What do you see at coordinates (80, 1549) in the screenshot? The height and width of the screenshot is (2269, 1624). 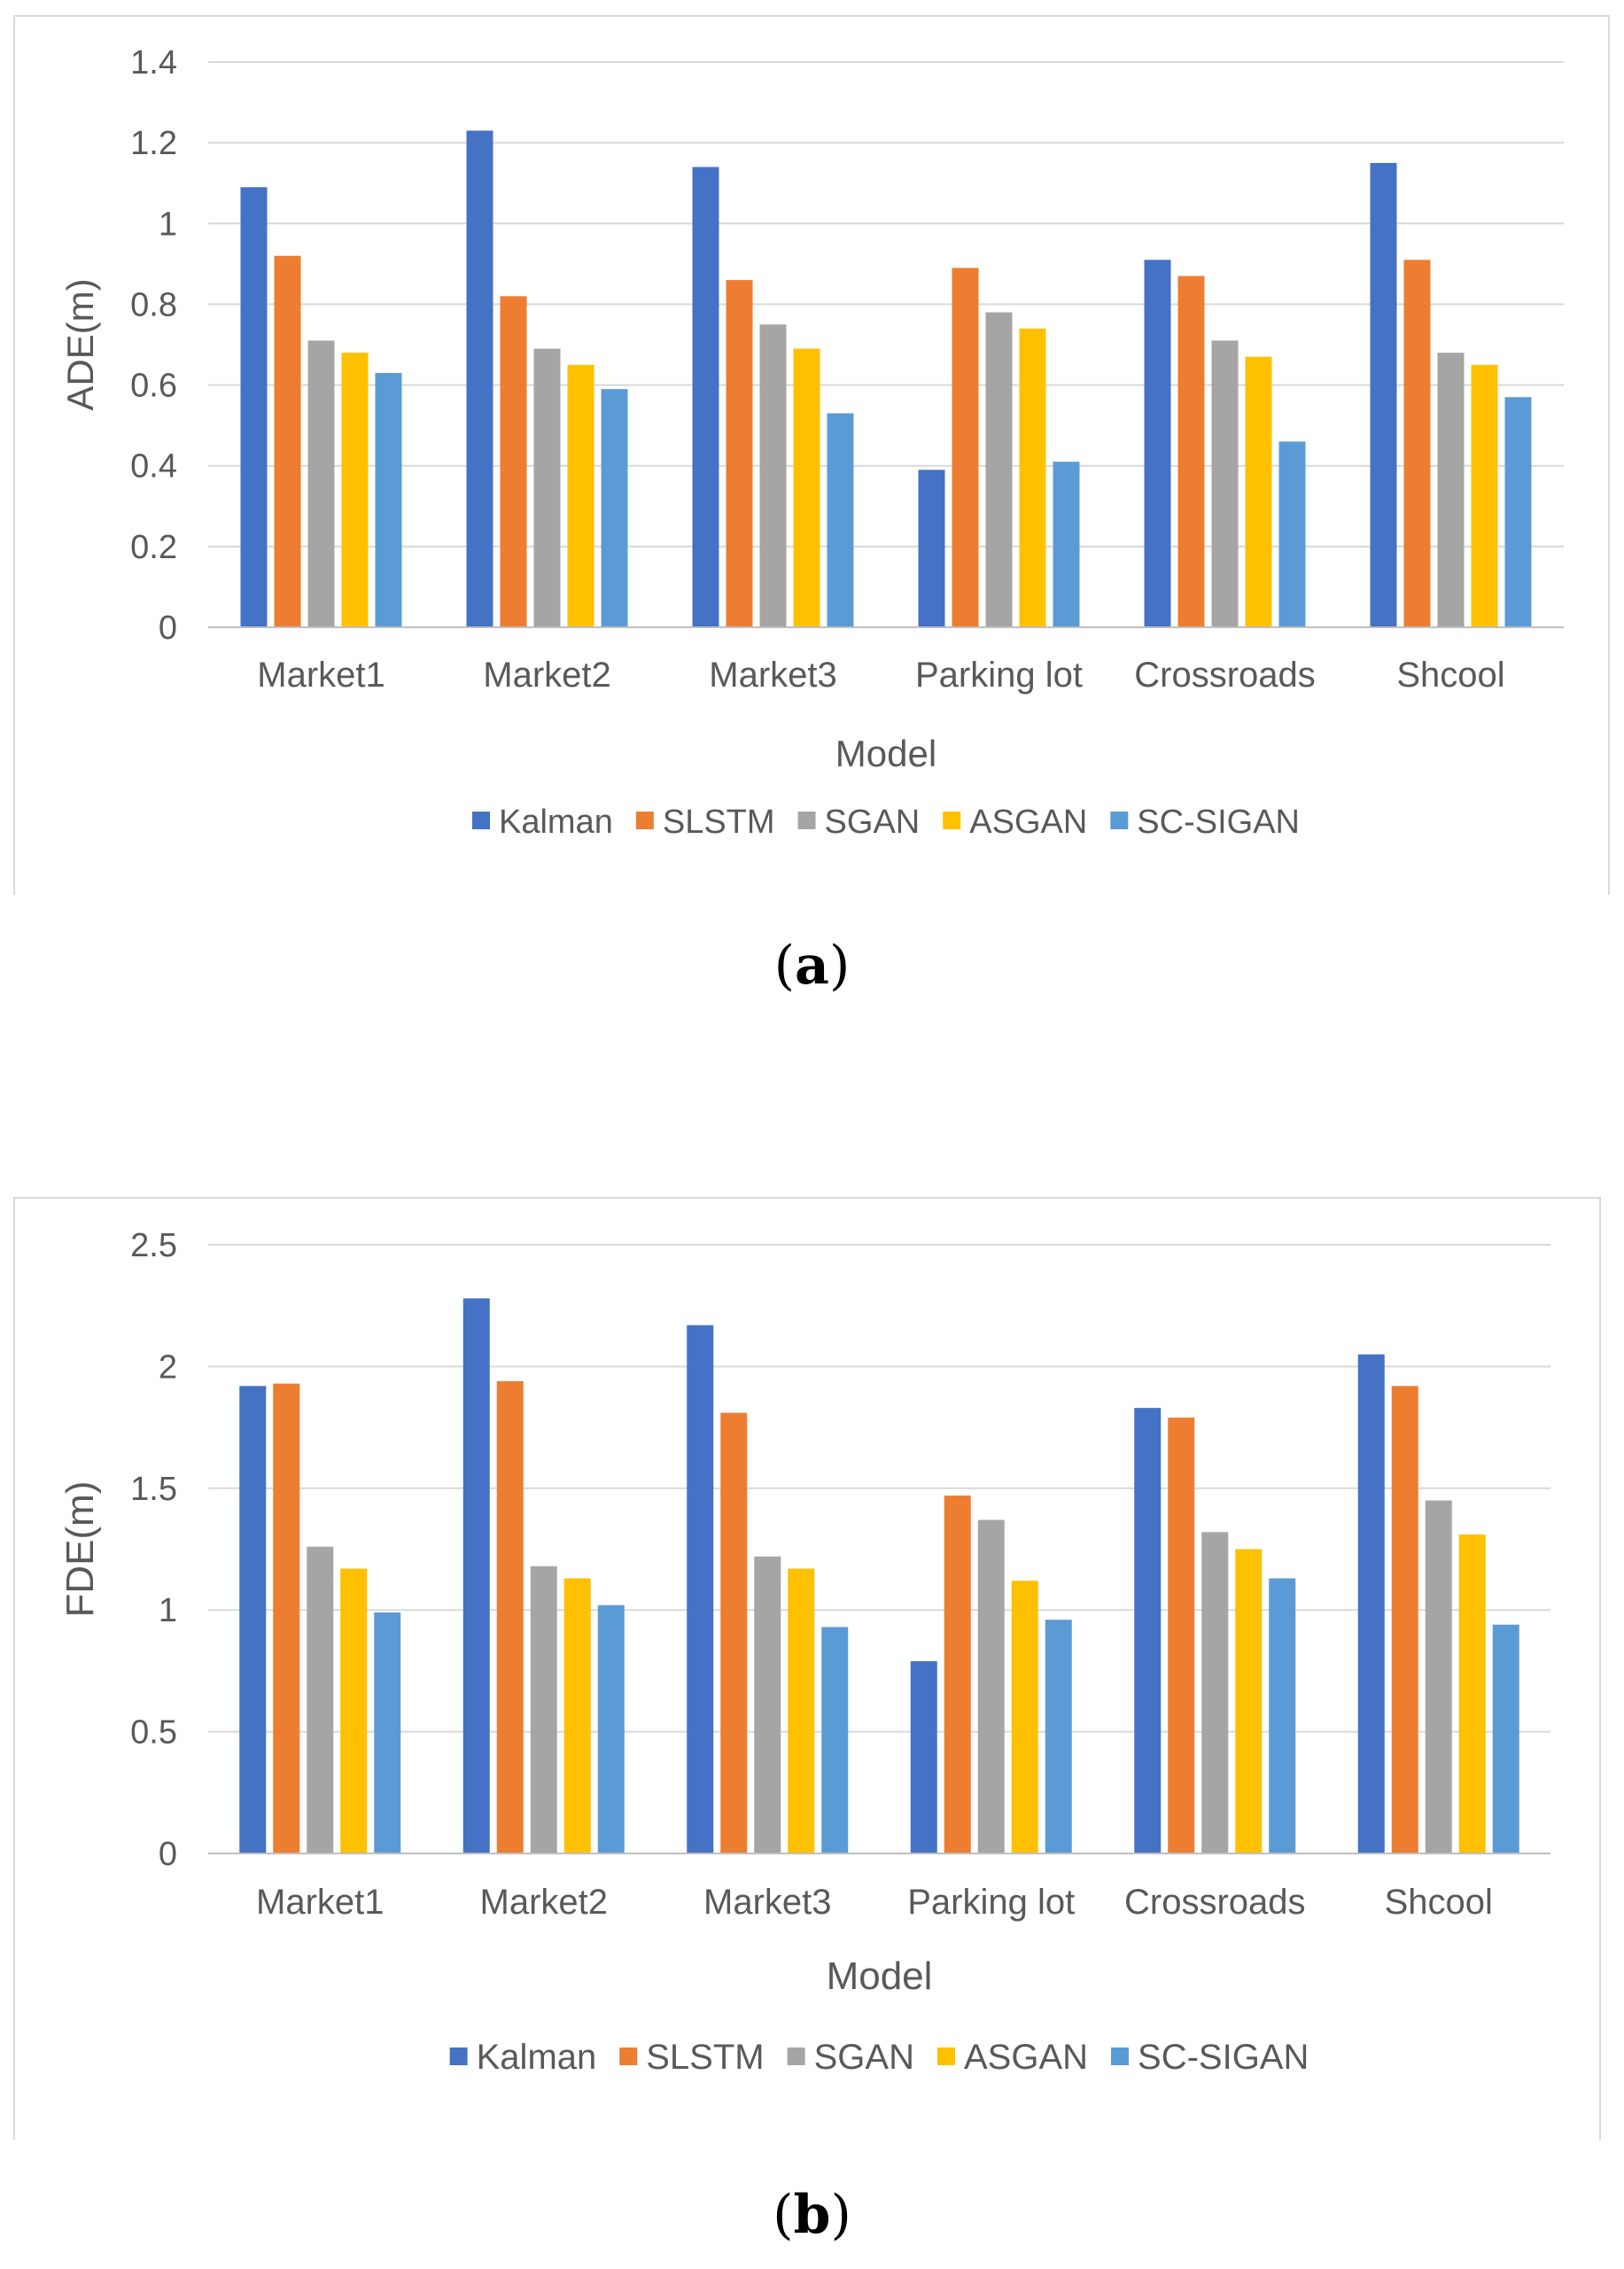 I see `y-axis-title: FDE(m)` at bounding box center [80, 1549].